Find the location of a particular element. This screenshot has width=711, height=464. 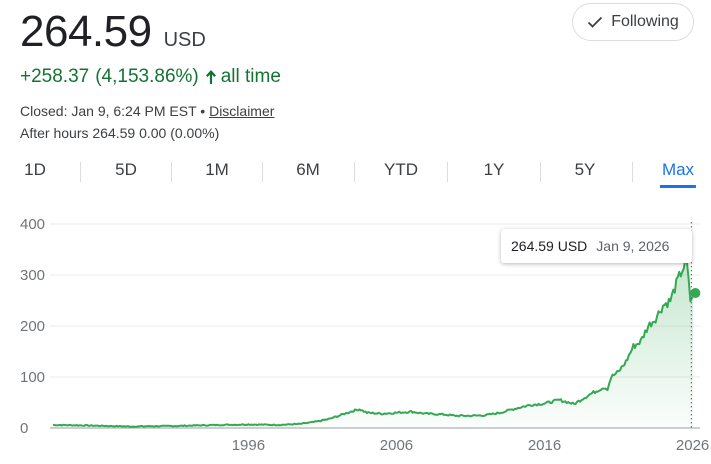

range-tab-max: Max is located at coordinates (678, 171).